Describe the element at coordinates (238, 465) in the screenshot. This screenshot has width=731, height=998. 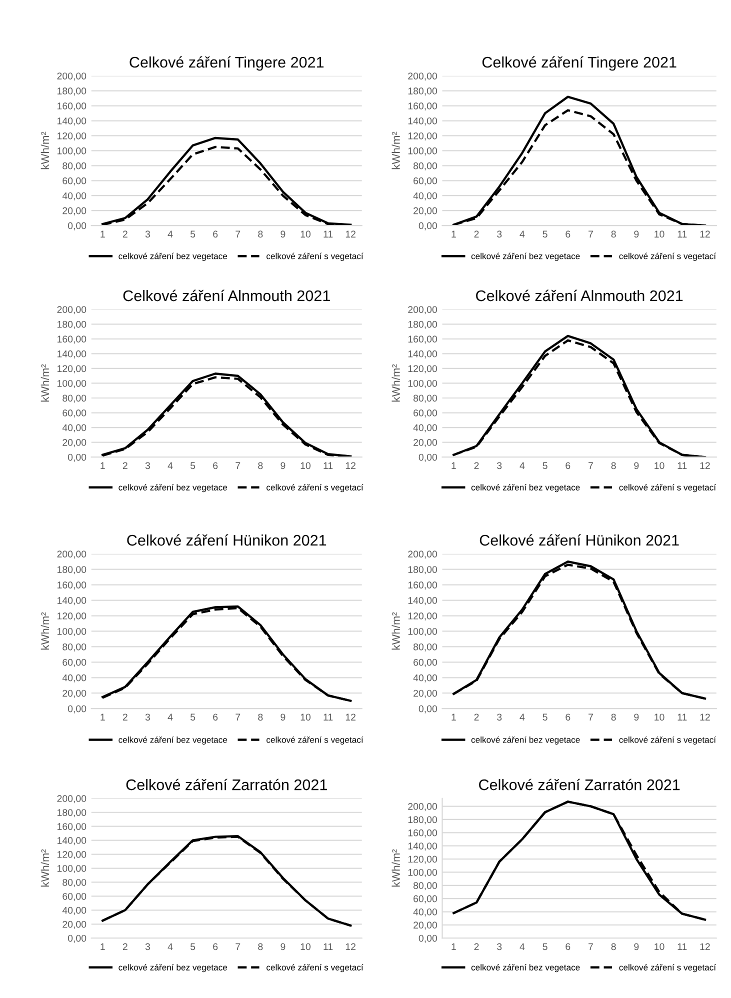
I see `x-tick-label: 7` at that location.